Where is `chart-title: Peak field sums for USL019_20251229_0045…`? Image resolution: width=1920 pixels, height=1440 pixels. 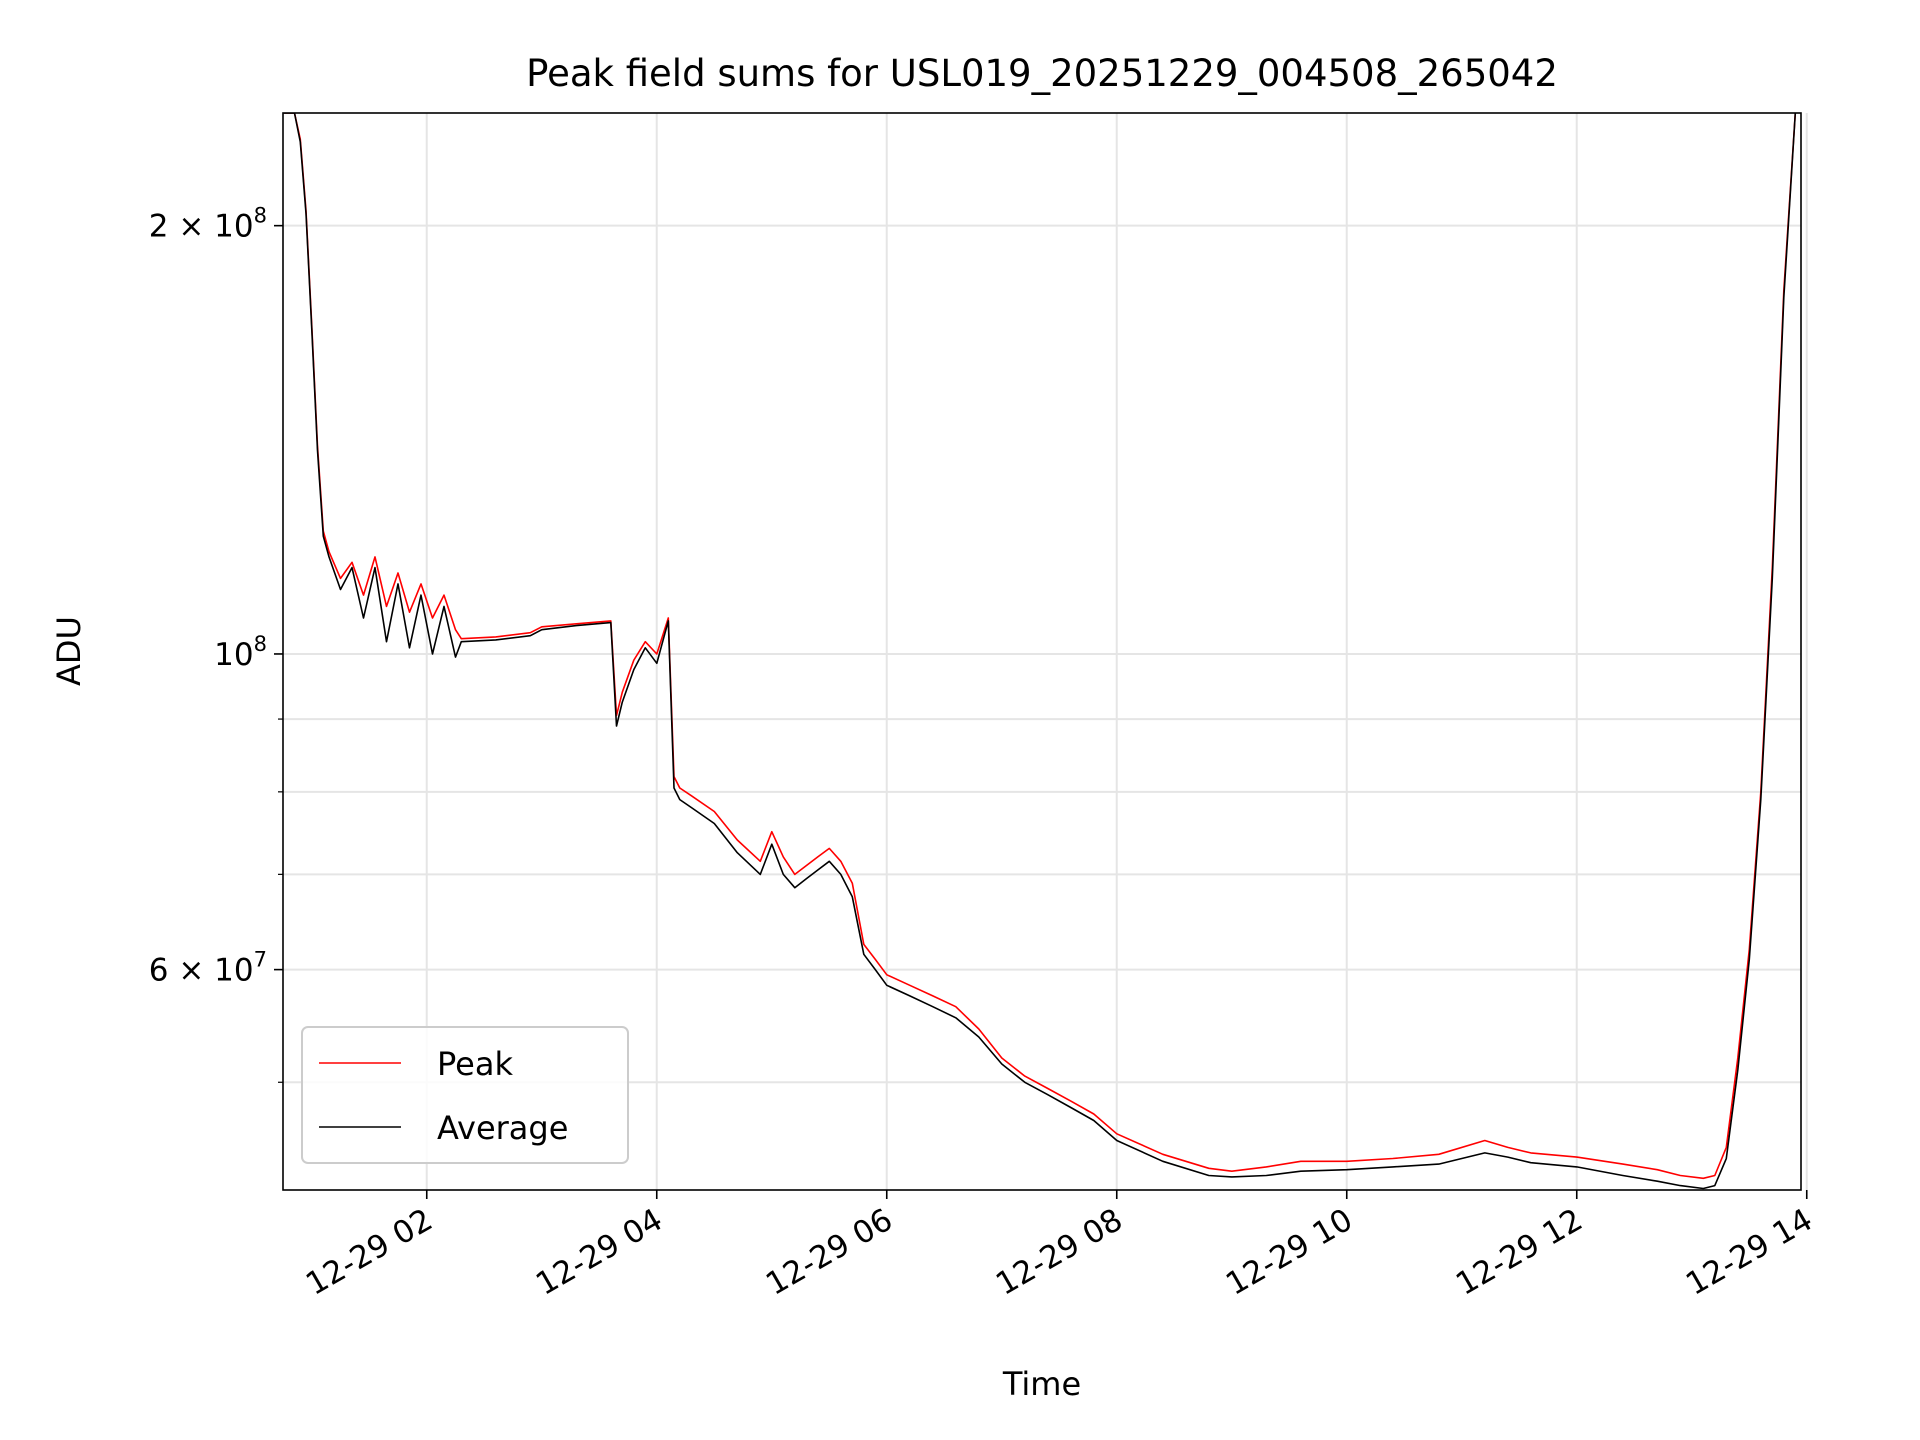 chart-title: Peak field sums for USL019_20251229_0045… is located at coordinates (1042, 73).